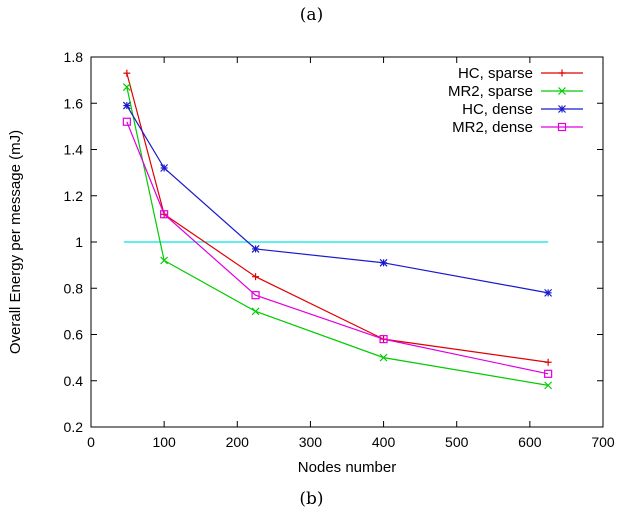 The image size is (623, 519). What do you see at coordinates (74, 381) in the screenshot?
I see `y-tick-label-1: 0.4` at bounding box center [74, 381].